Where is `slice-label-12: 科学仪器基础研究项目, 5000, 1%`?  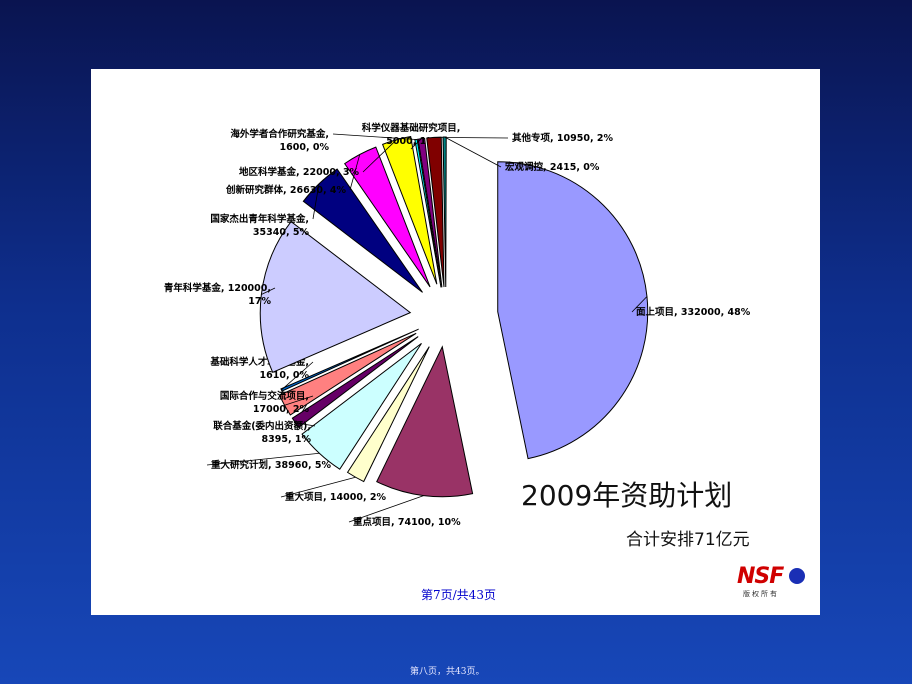
slice-label-12: 科学仪器基础研究项目, 5000, 1% is located at coordinates (411, 134).